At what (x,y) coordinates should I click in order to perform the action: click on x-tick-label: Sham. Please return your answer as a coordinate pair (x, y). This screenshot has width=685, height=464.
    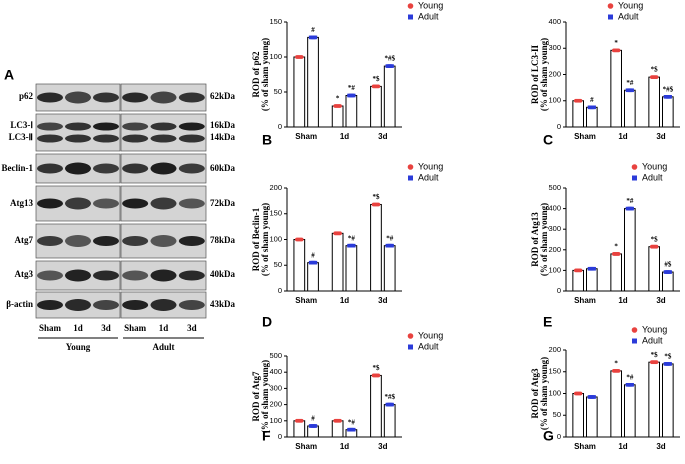
    Looking at the image, I should click on (306, 300).